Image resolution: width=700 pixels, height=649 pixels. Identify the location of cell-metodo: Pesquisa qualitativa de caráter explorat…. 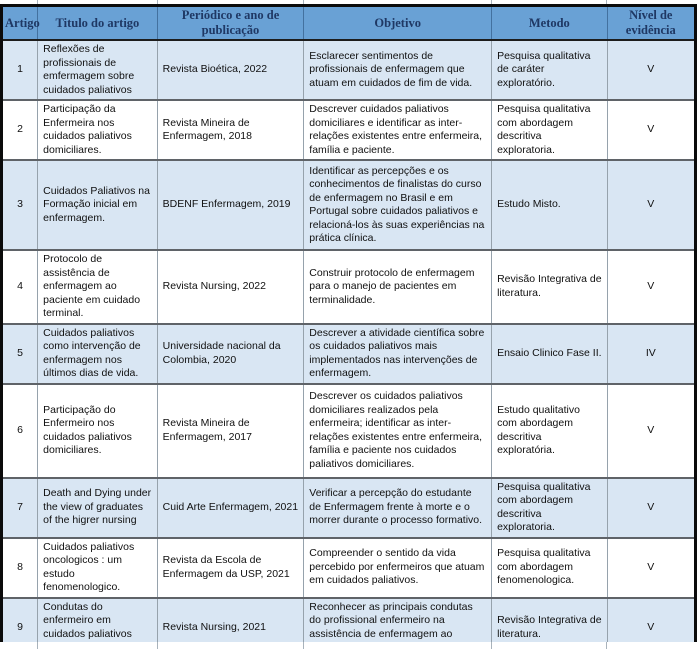
(549, 69).